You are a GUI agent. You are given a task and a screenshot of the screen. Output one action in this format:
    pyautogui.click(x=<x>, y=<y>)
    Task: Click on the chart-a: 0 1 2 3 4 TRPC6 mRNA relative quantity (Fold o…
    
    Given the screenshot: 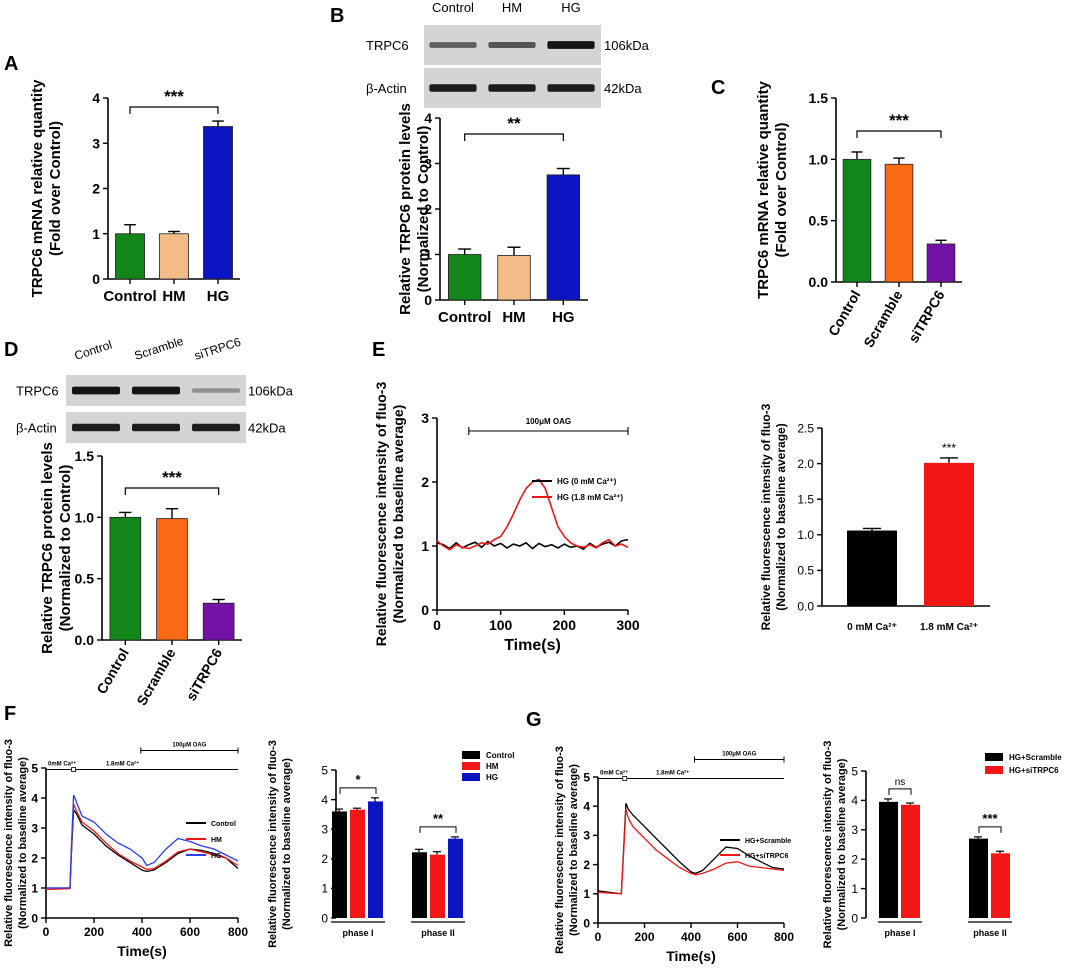 What is the action you would take?
    pyautogui.click(x=134, y=192)
    